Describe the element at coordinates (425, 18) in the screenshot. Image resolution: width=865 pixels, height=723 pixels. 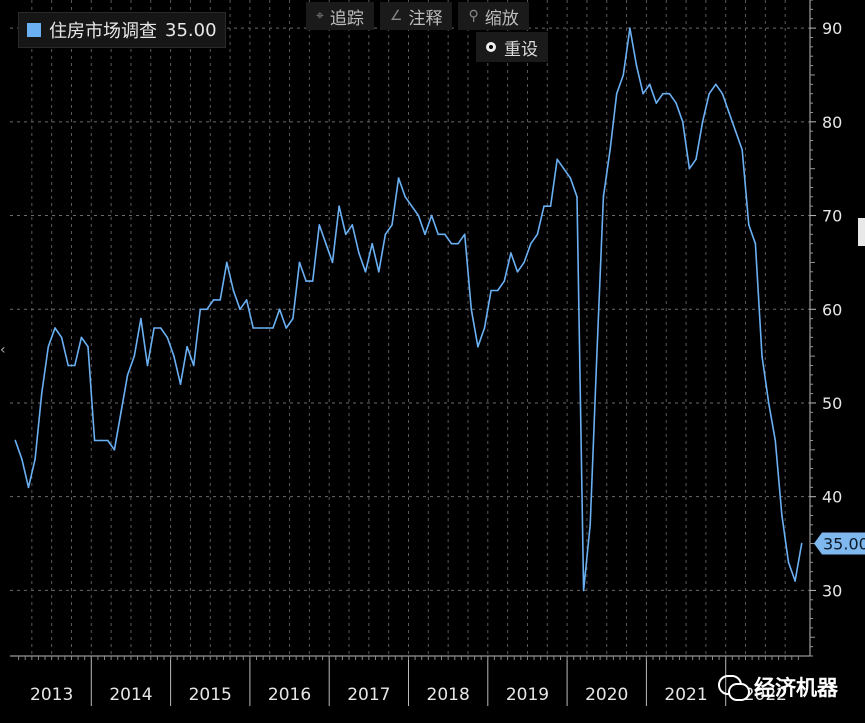
I see `annotate-label: 注释` at that location.